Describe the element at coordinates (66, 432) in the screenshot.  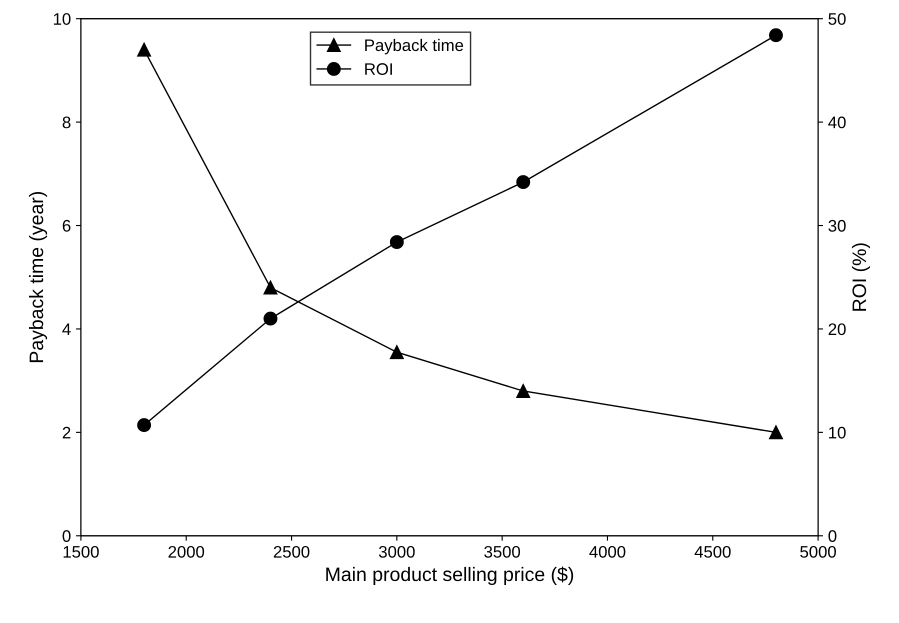
I see `y-tick-label: 2` at that location.